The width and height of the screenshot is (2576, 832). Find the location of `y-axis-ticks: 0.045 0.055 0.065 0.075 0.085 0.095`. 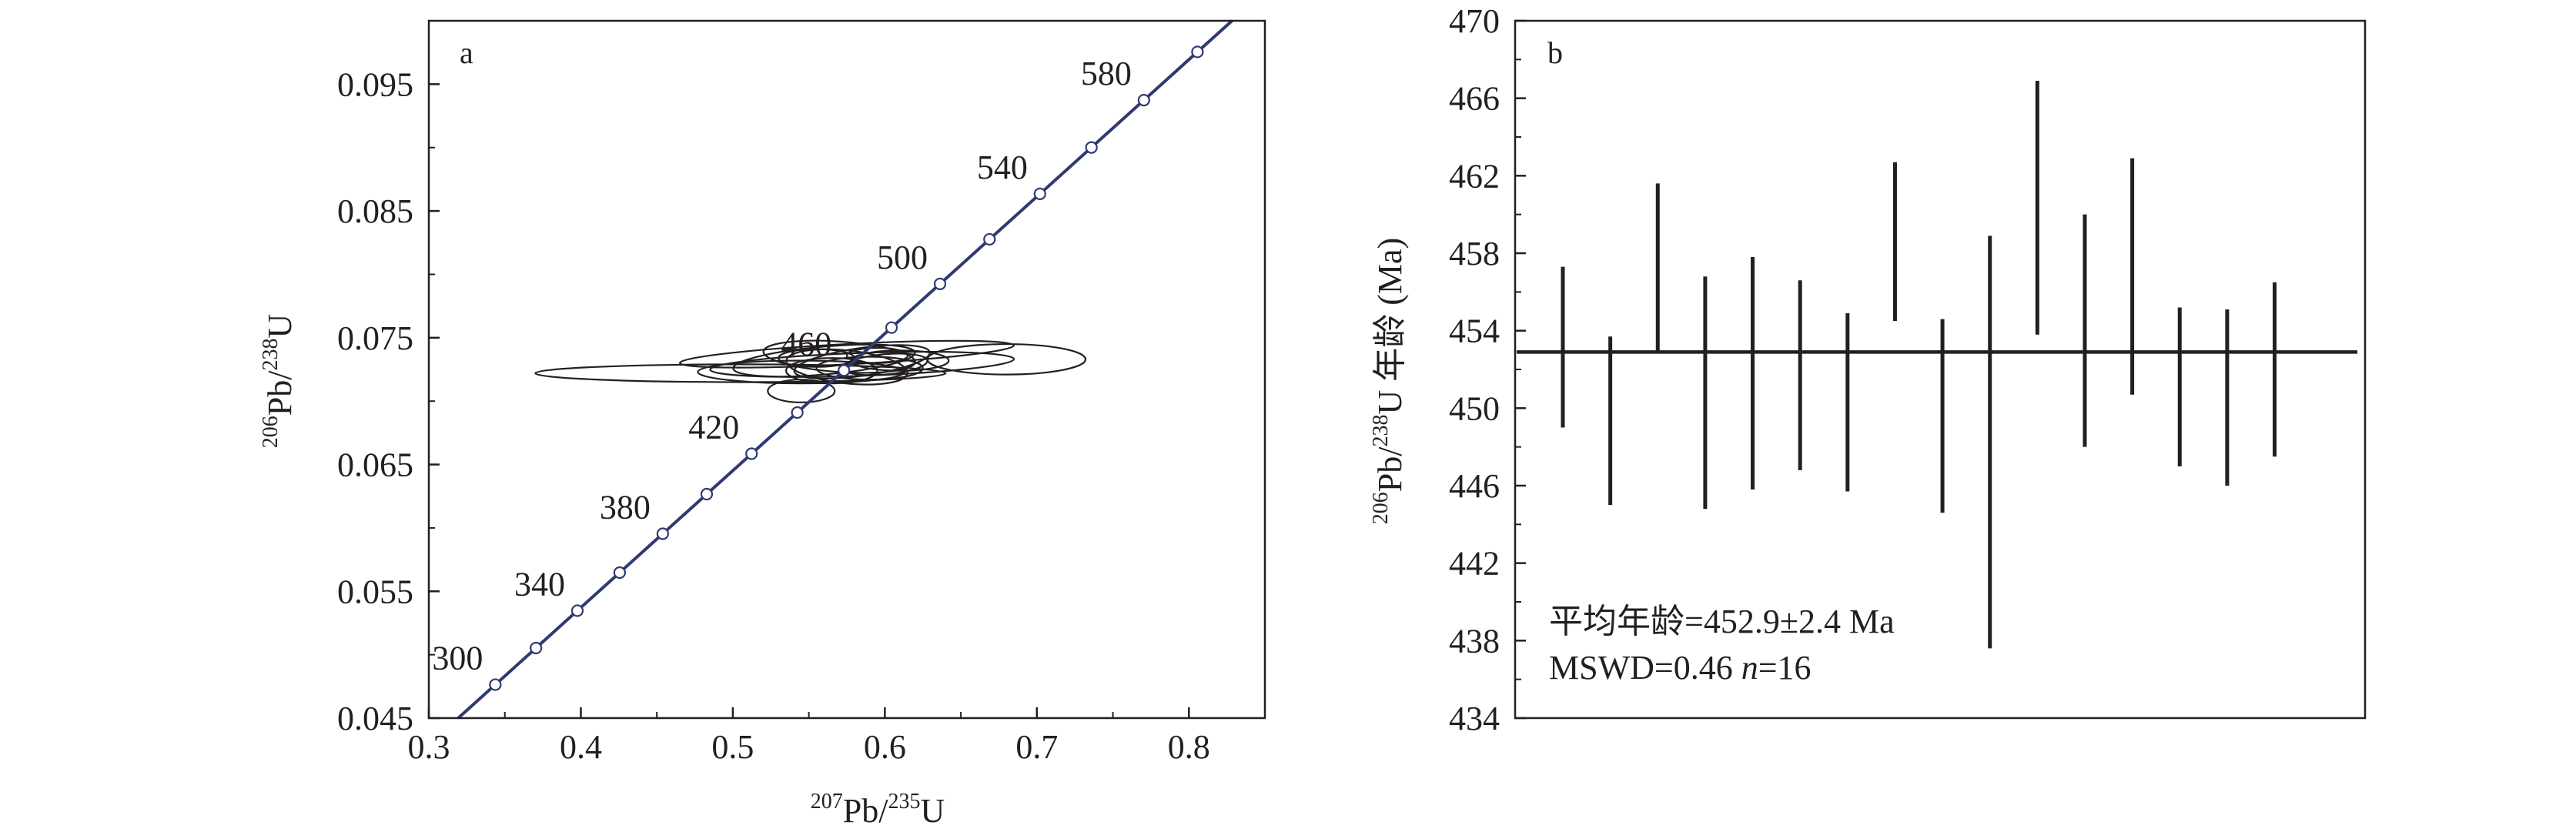

y-axis-ticks: 0.045 0.055 0.065 0.075 0.085 0.095 is located at coordinates (388, 379).